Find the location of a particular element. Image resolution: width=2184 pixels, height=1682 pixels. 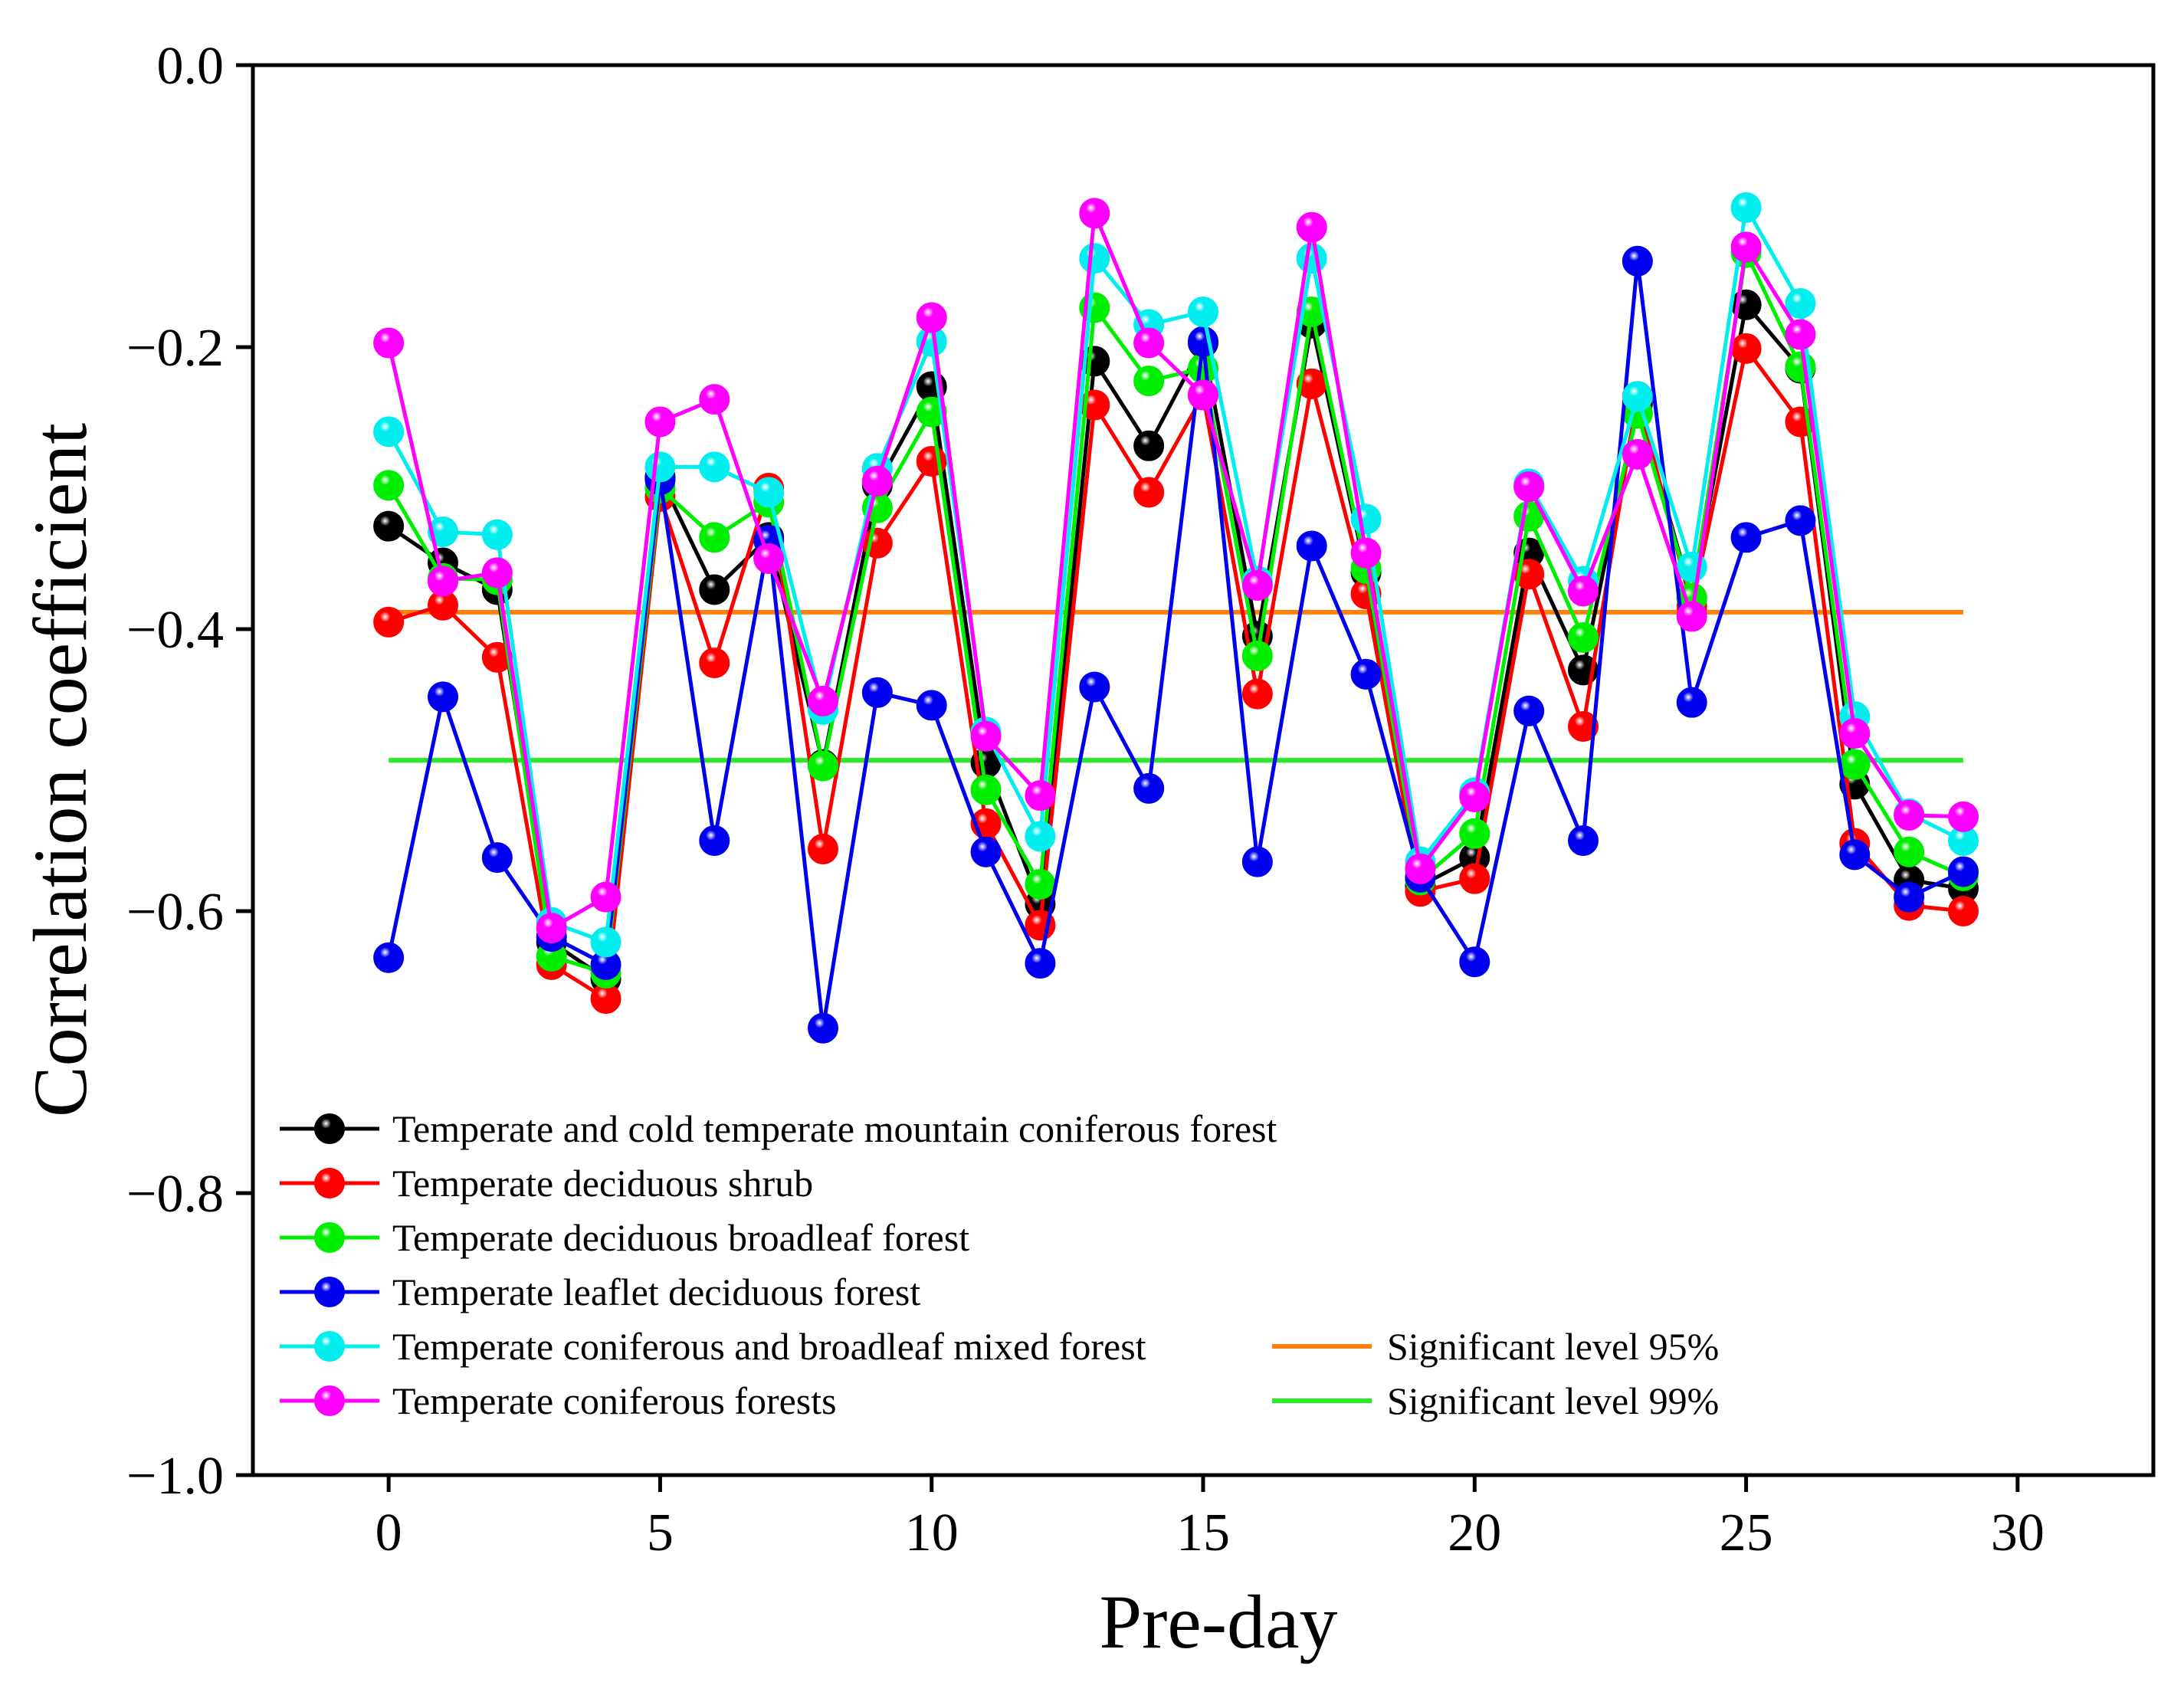

x-axis-title: Pre-day is located at coordinates (1219, 1621).